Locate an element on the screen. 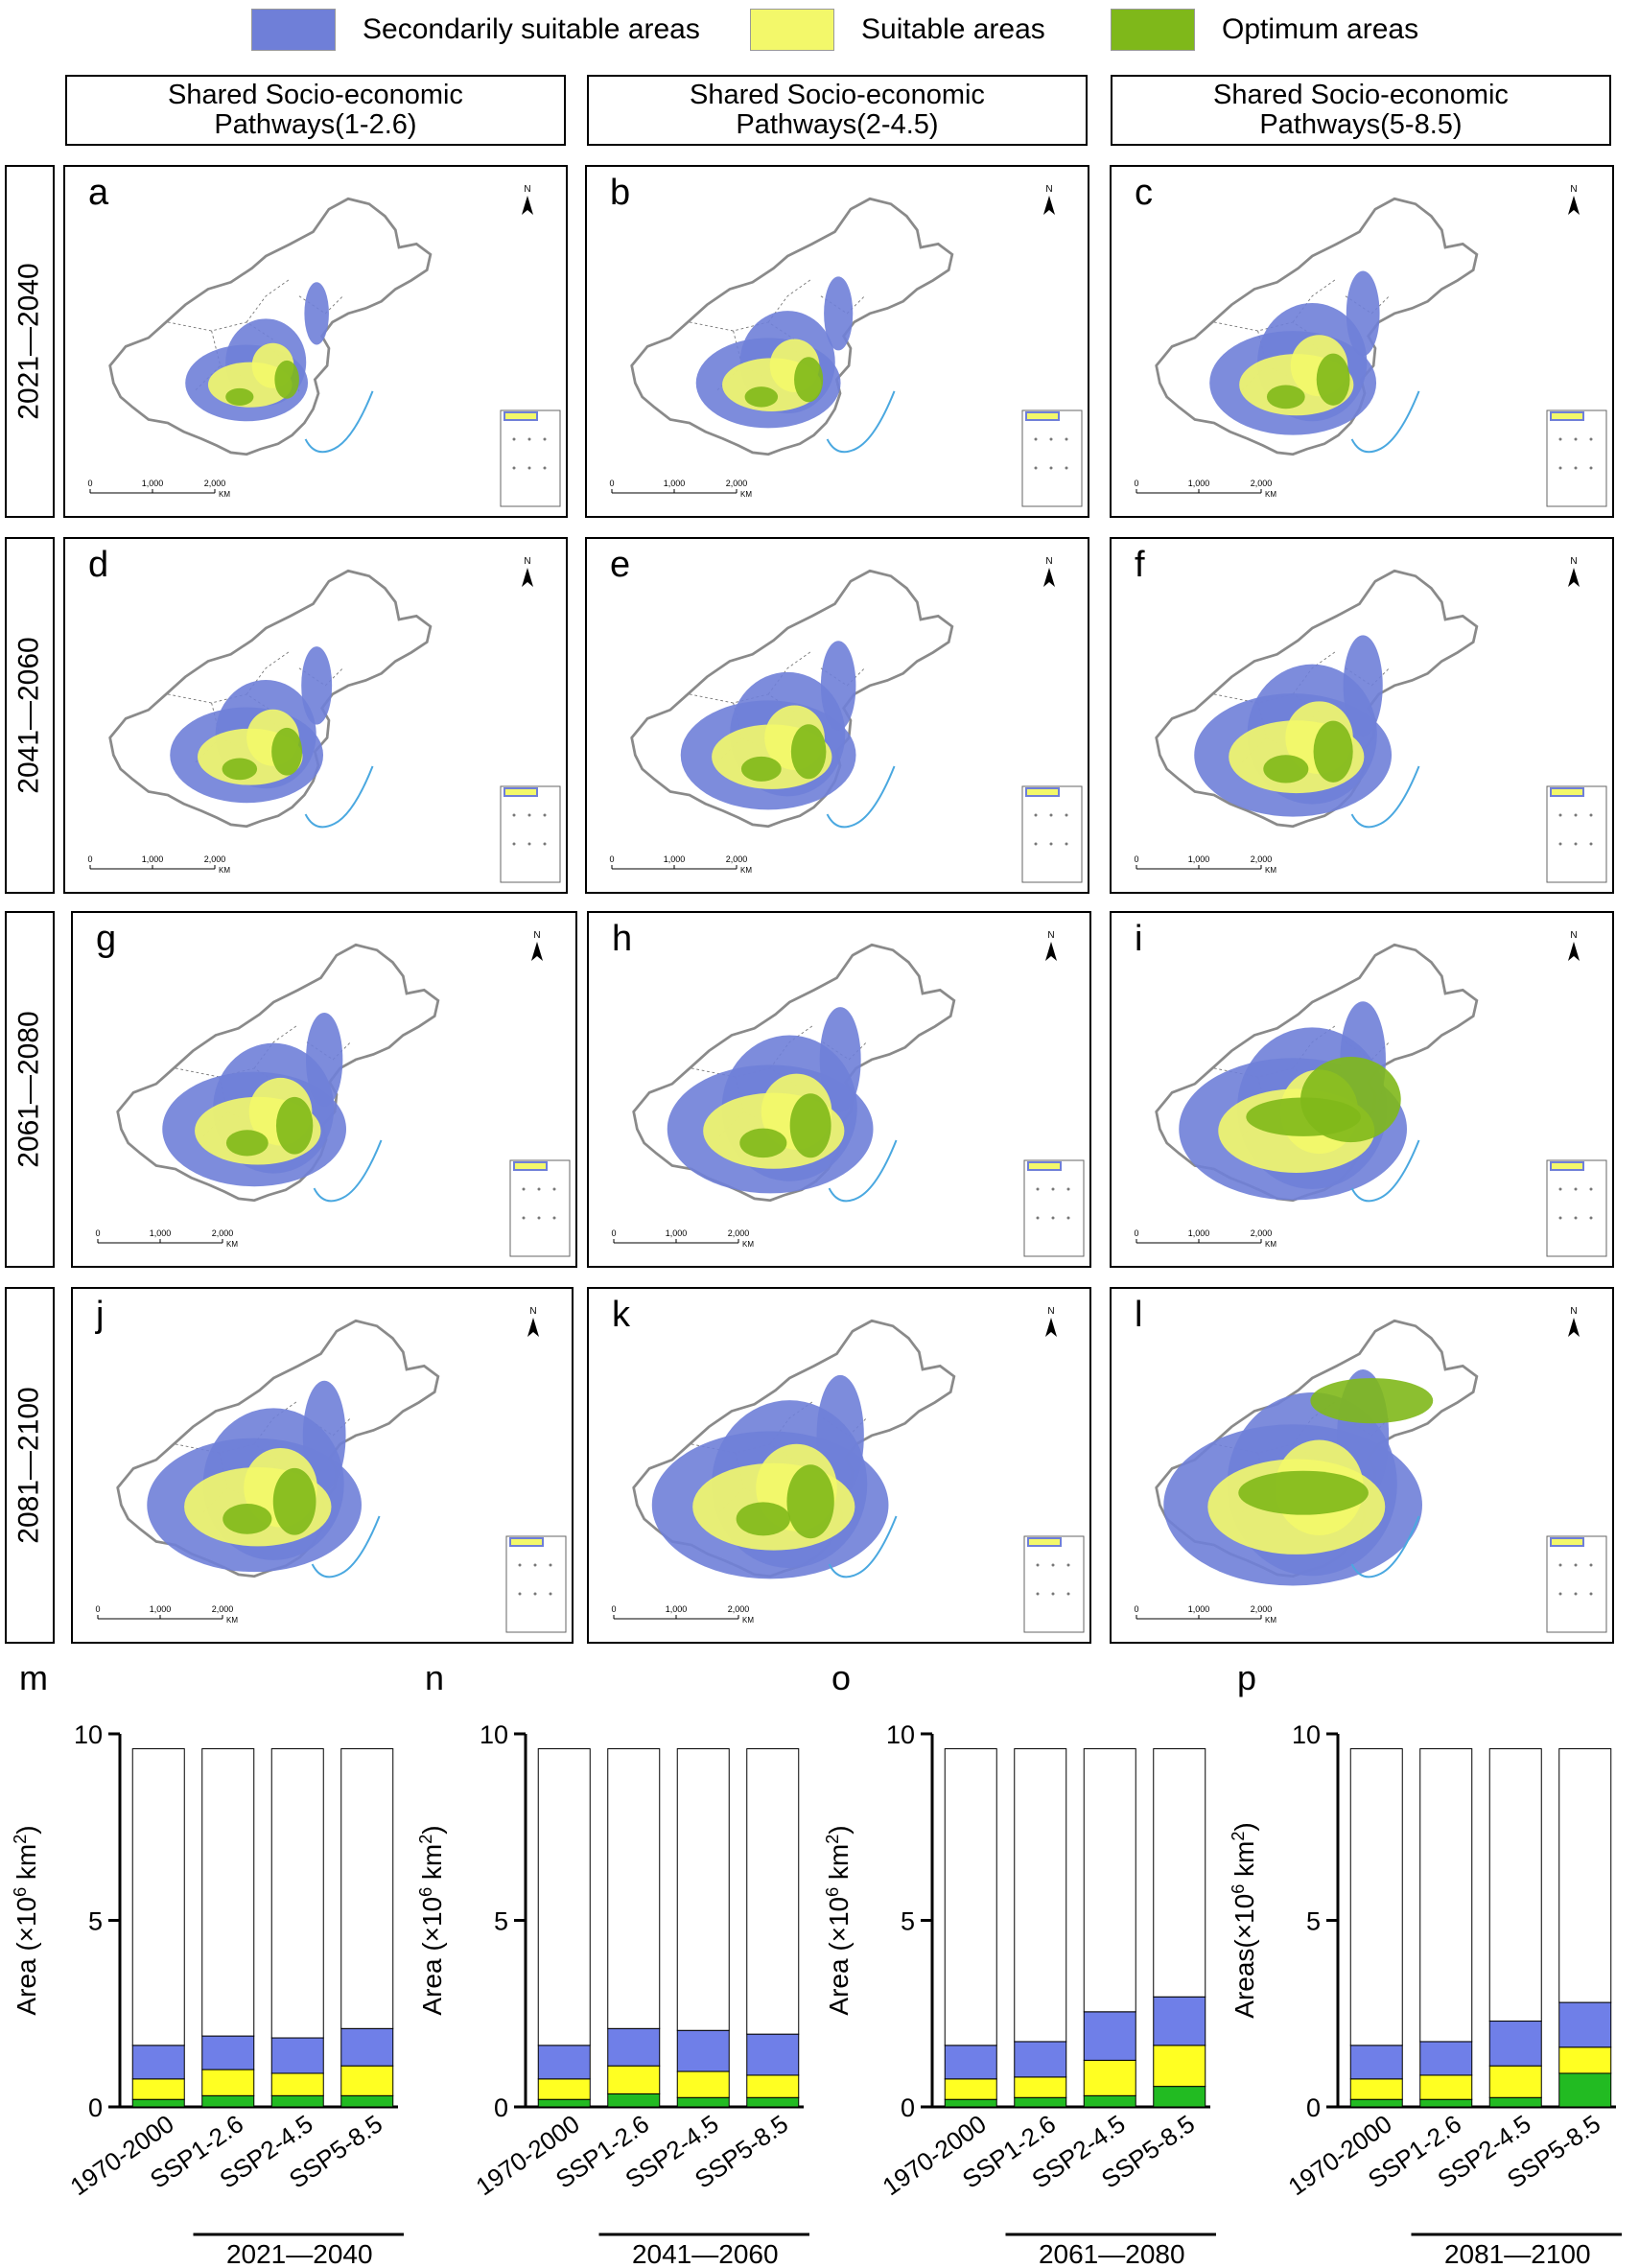 This screenshot has width=1639, height=2268. row-header-text: 2021—2040 is located at coordinates (29, 341).